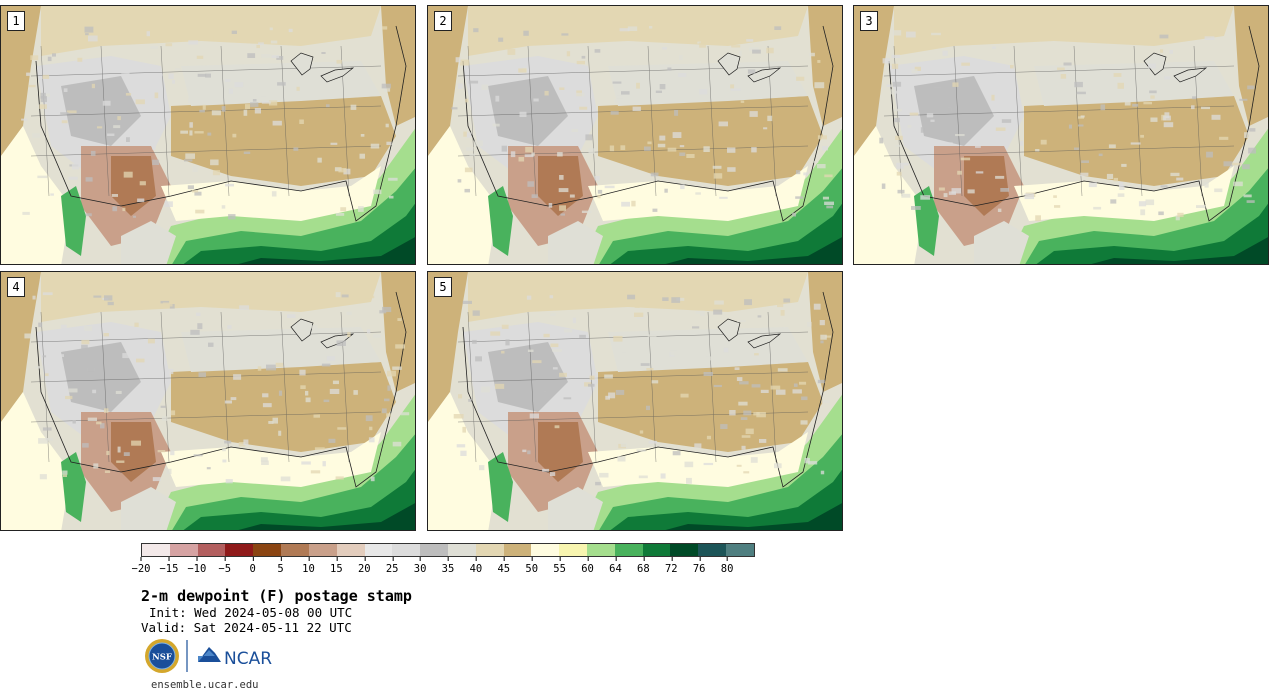 The height and width of the screenshot is (696, 1280). What do you see at coordinates (392, 566) in the screenshot?
I see `colorbar-tick-label: 25` at bounding box center [392, 566].